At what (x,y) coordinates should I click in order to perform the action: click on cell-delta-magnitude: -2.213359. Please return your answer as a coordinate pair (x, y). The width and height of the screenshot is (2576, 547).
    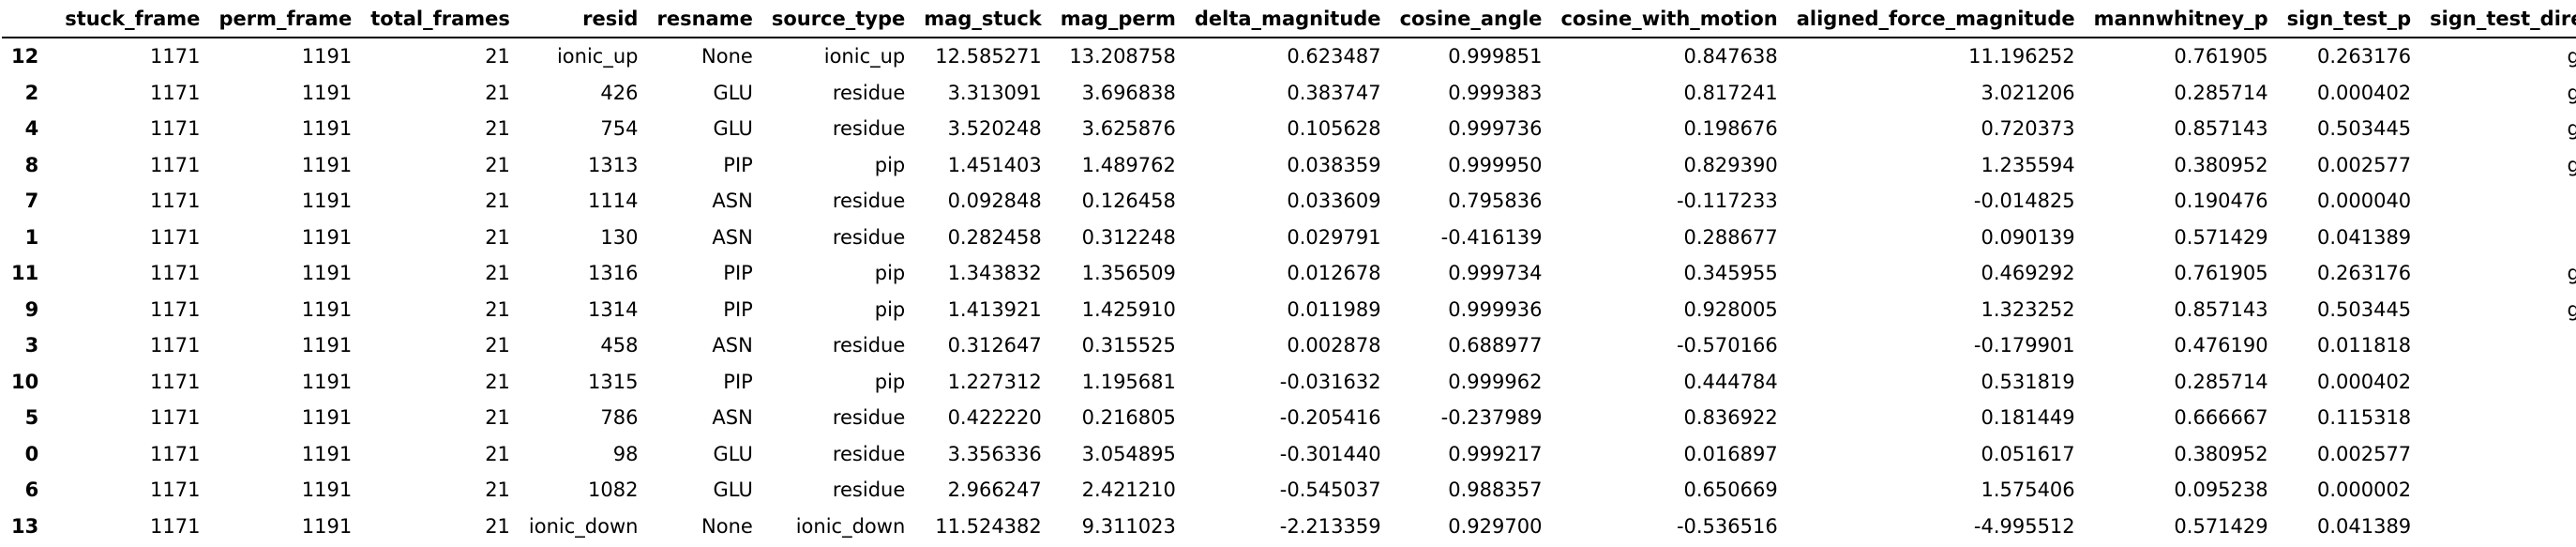
    Looking at the image, I should click on (1330, 526).